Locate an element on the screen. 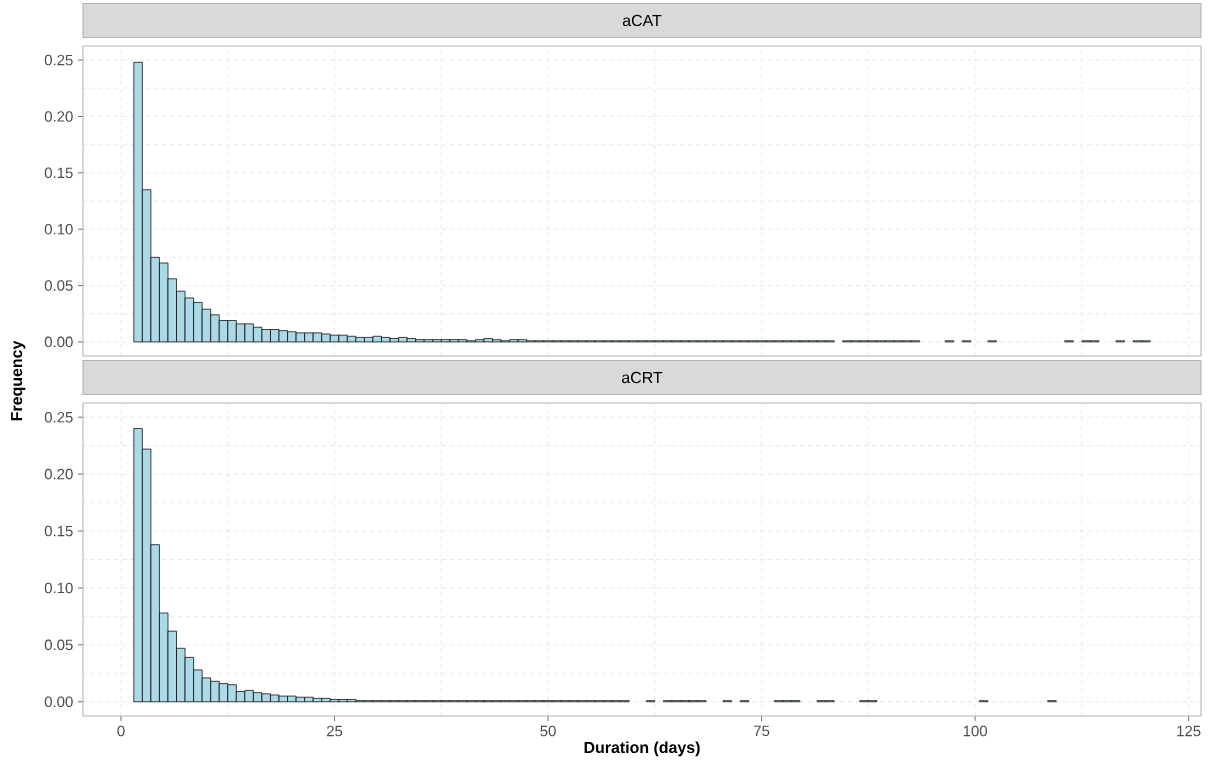 This screenshot has height=771, width=1217. chart-title: aCAT is located at coordinates (642, 20).